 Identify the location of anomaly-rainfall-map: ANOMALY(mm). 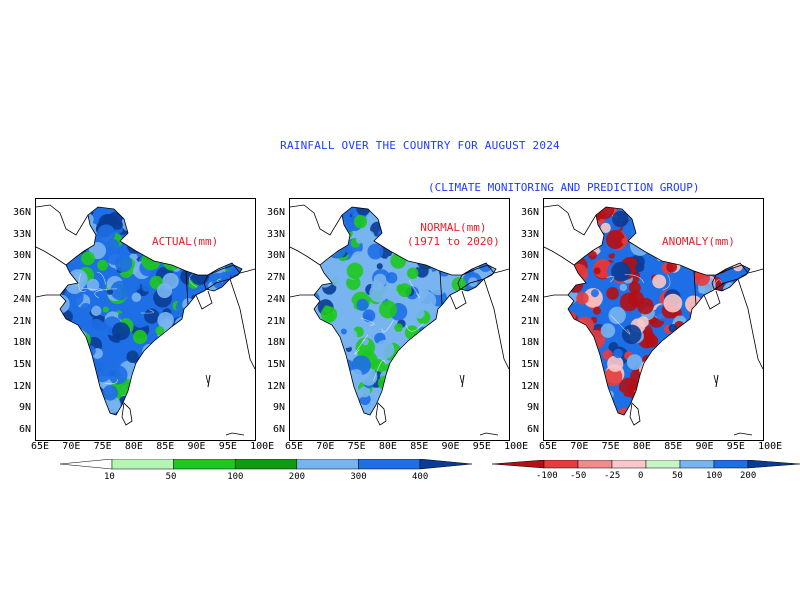
(653, 319).